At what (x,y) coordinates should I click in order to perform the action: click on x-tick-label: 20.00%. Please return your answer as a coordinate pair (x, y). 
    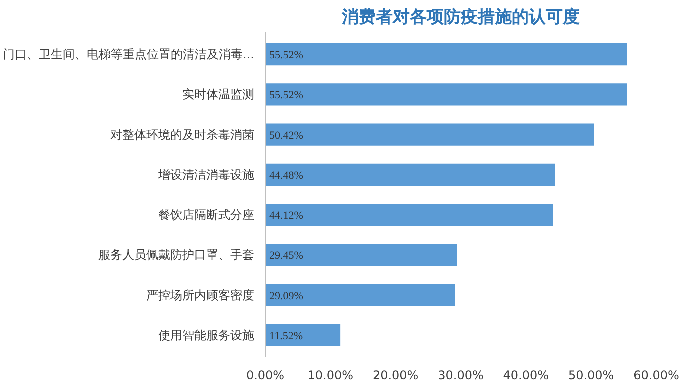
    Looking at the image, I should click on (395, 375).